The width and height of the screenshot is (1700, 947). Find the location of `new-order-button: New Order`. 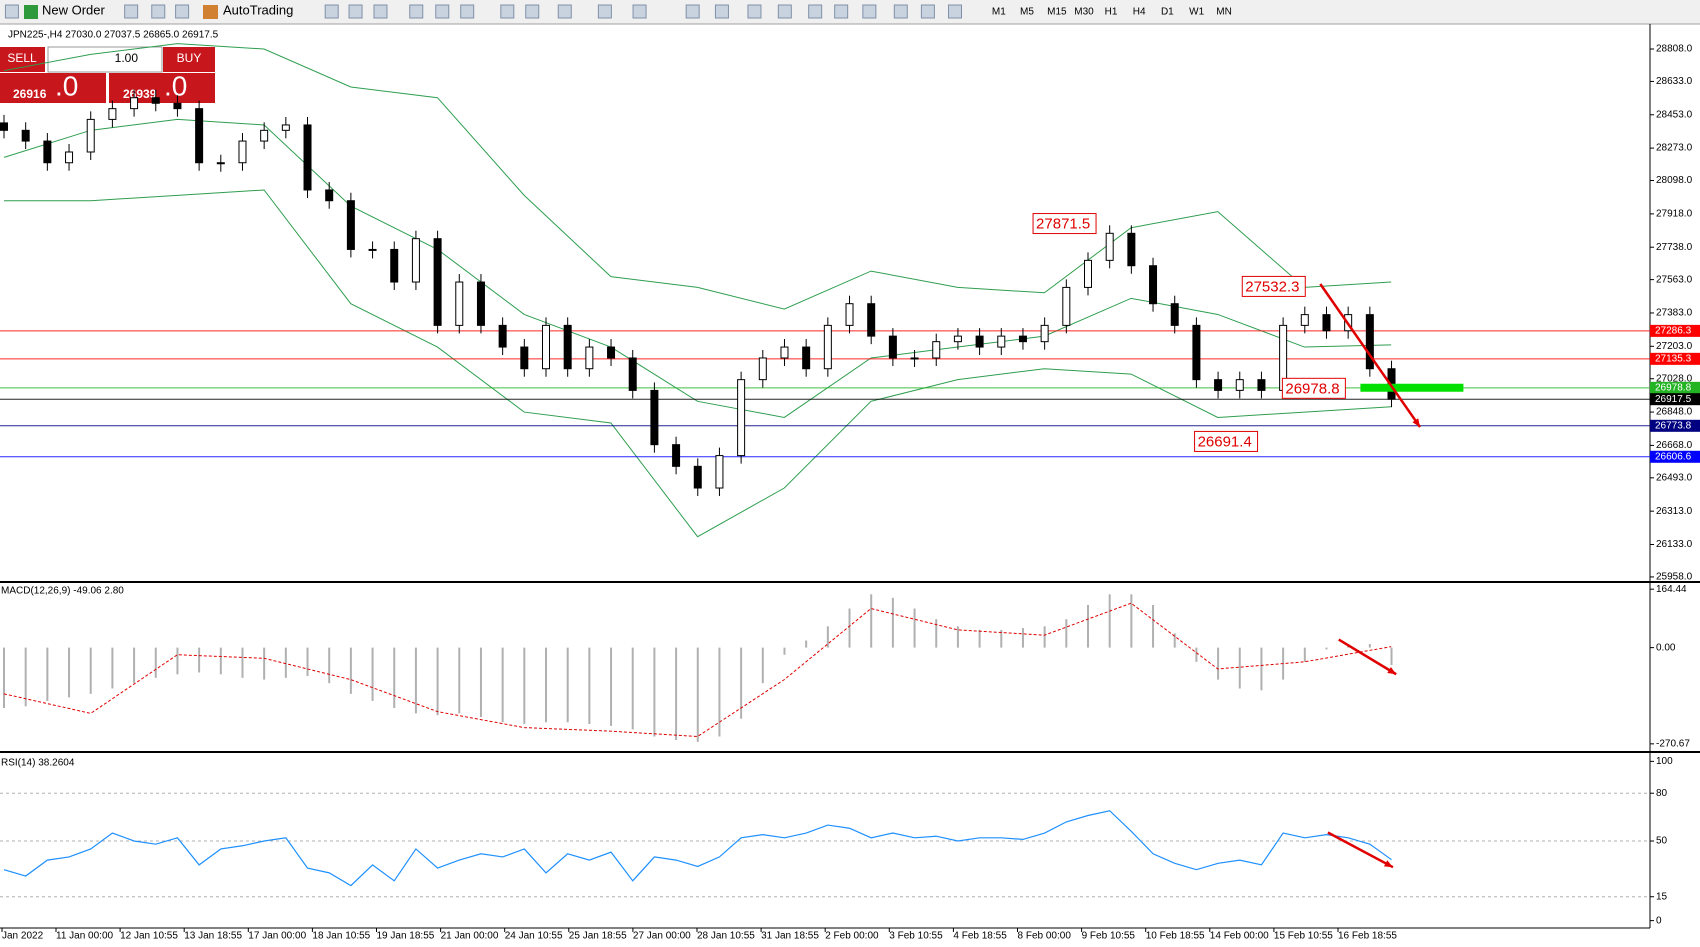

new-order-button: New Order is located at coordinates (74, 9).